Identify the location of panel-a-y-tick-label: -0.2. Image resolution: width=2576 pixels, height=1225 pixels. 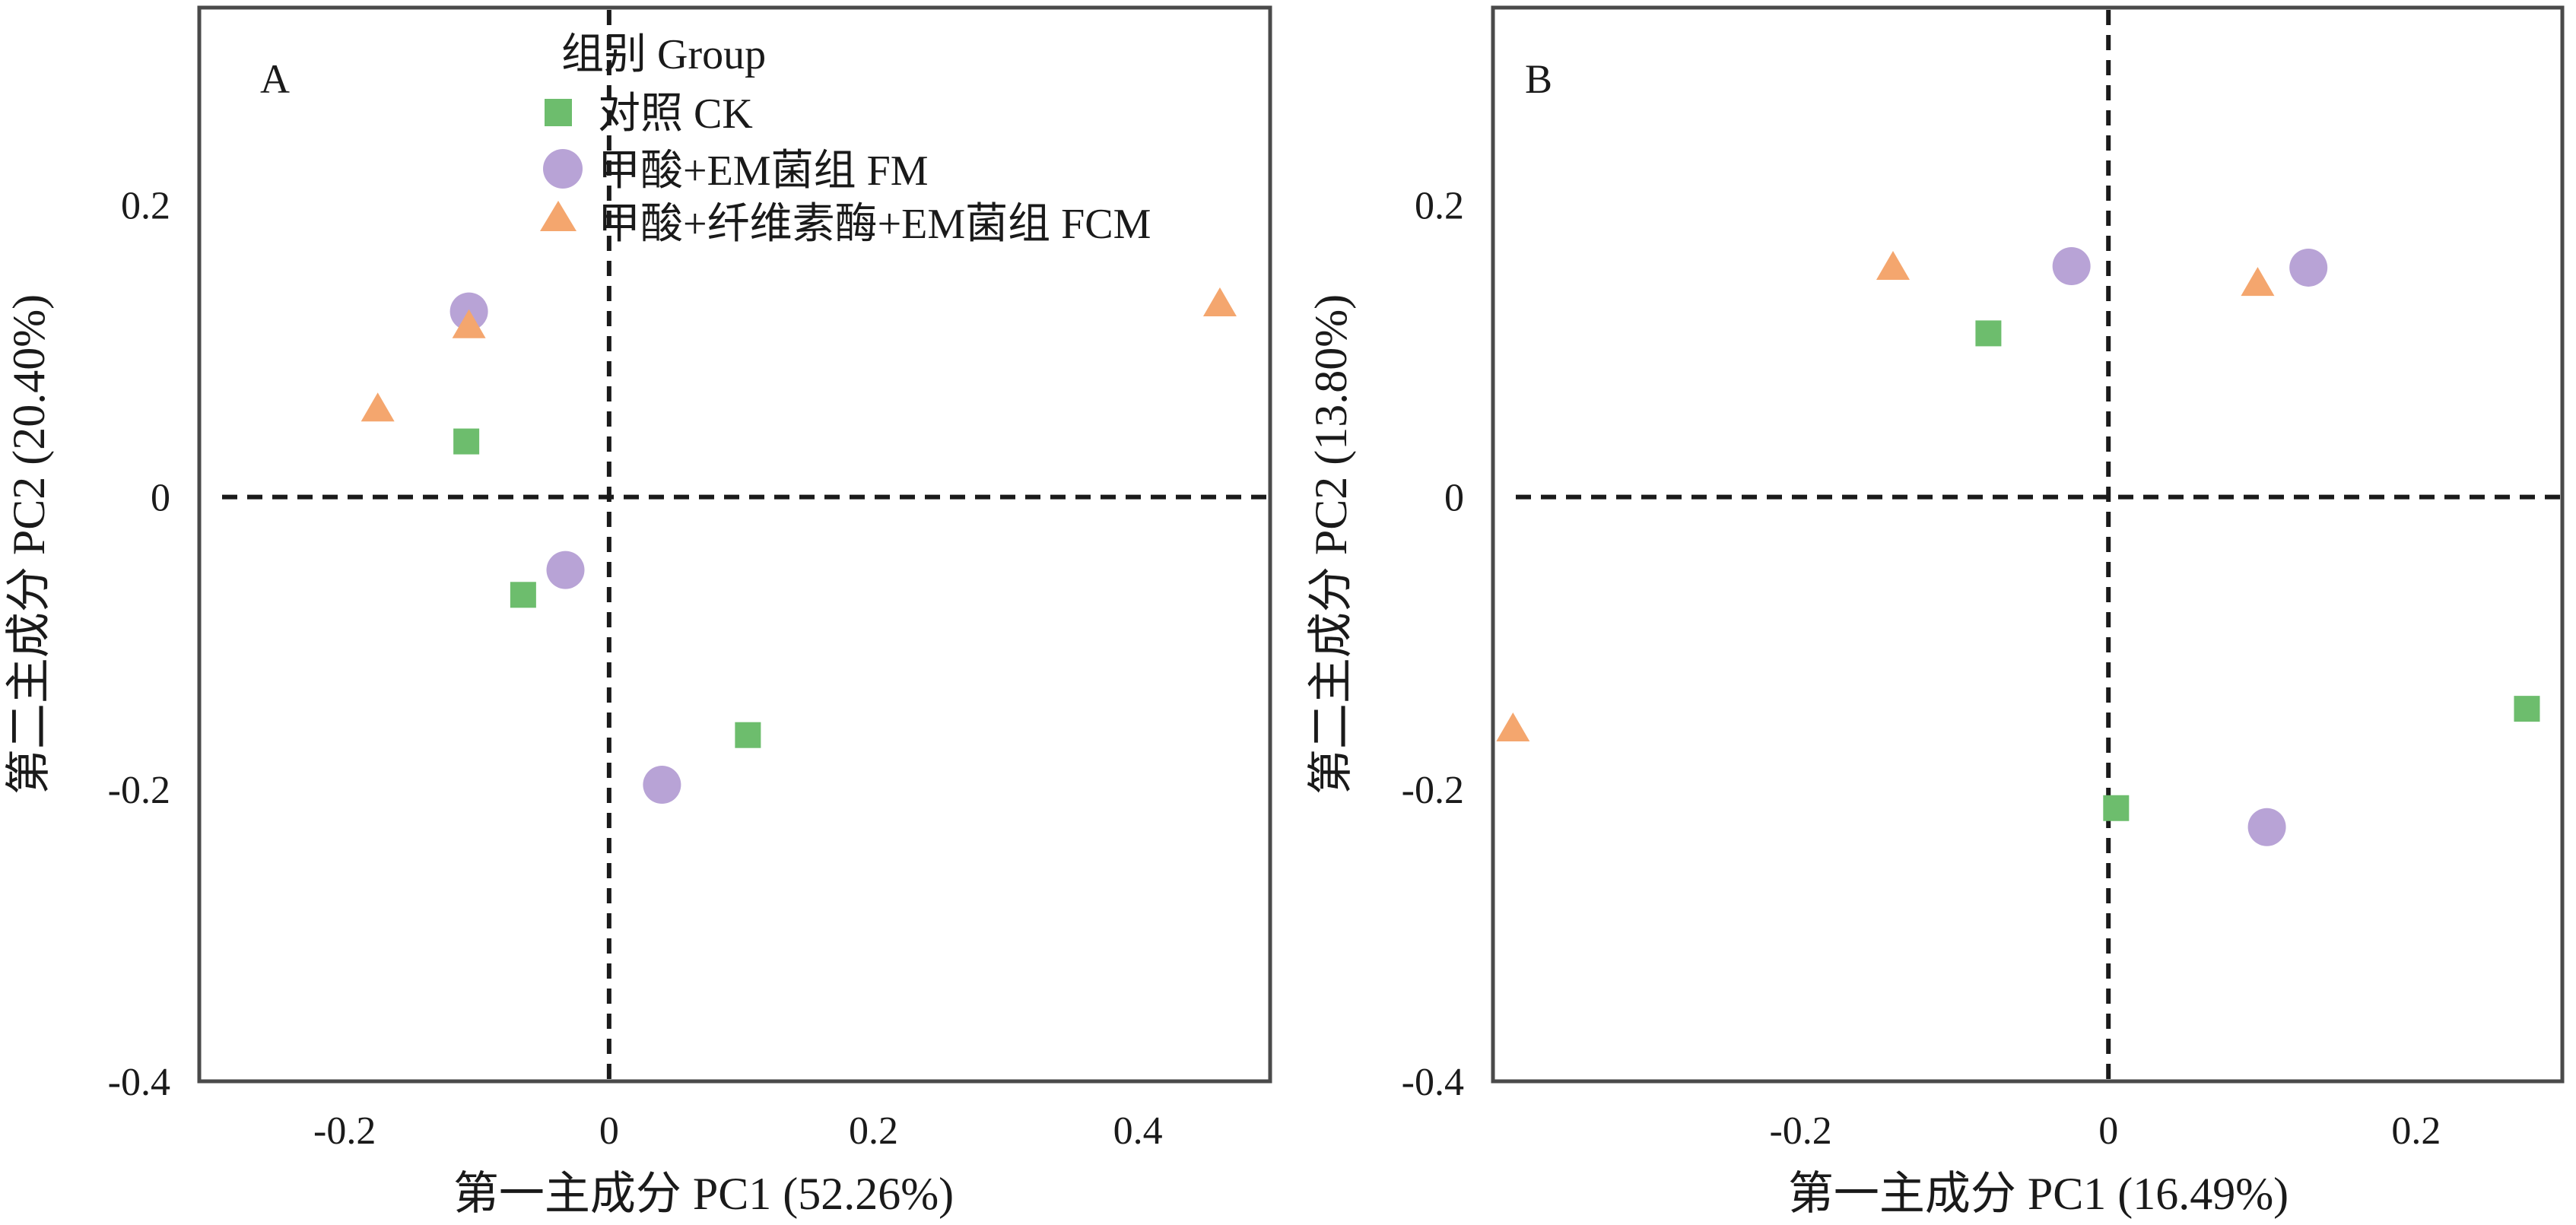
(139, 790).